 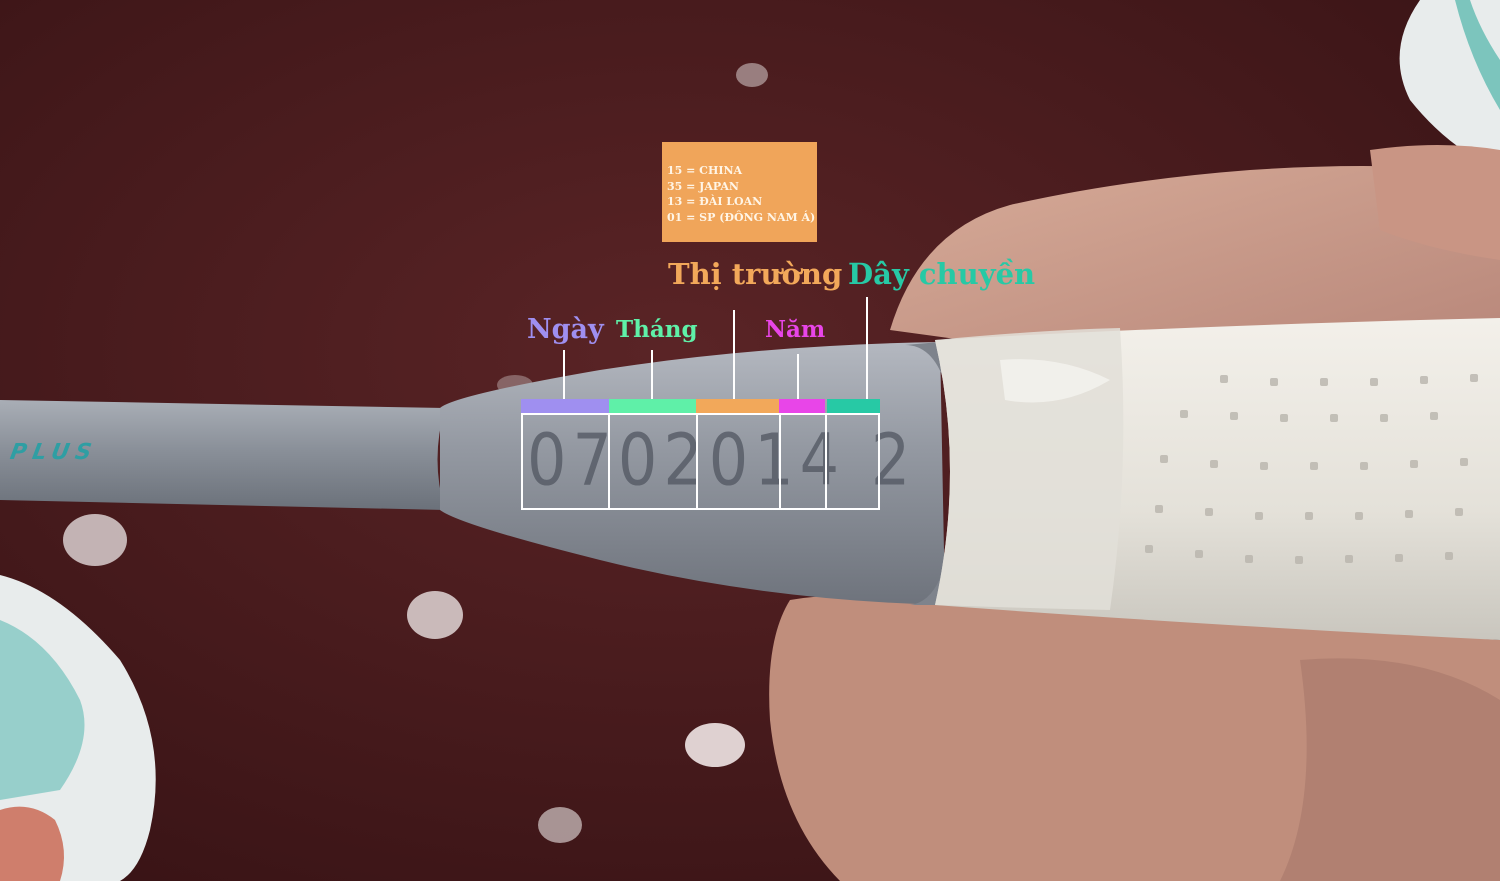 I want to click on segment-thi-truong, so click(x=737, y=406).